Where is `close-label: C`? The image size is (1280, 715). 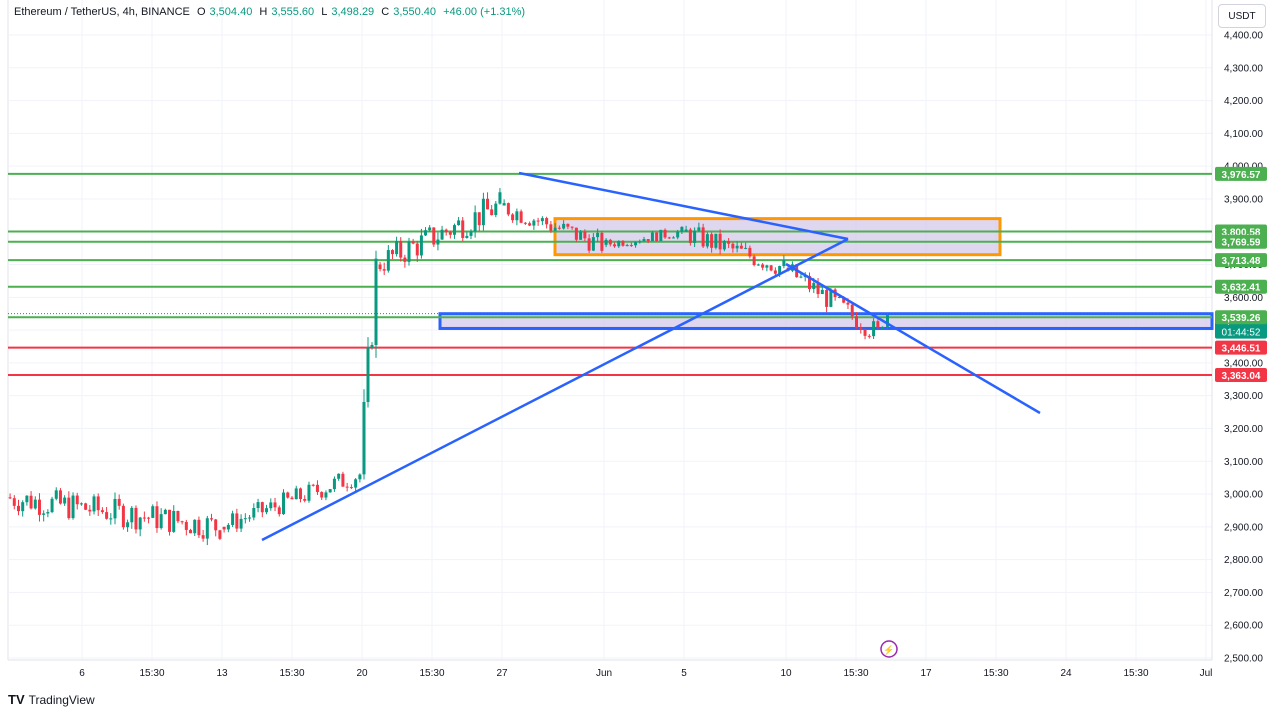
close-label: C is located at coordinates (385, 12).